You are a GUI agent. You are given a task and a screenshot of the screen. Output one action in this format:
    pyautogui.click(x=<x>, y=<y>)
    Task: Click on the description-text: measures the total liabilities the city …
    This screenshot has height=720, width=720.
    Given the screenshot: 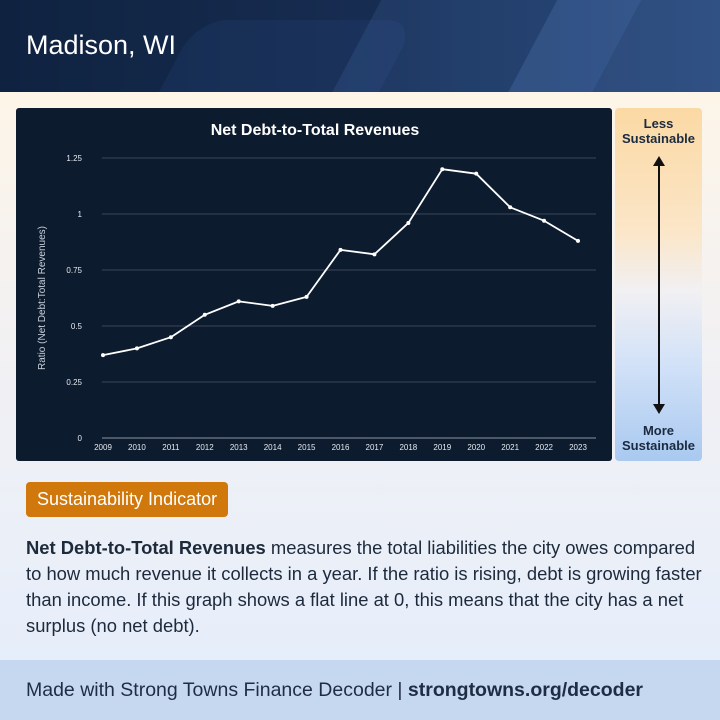 What is the action you would take?
    pyautogui.click(x=364, y=586)
    